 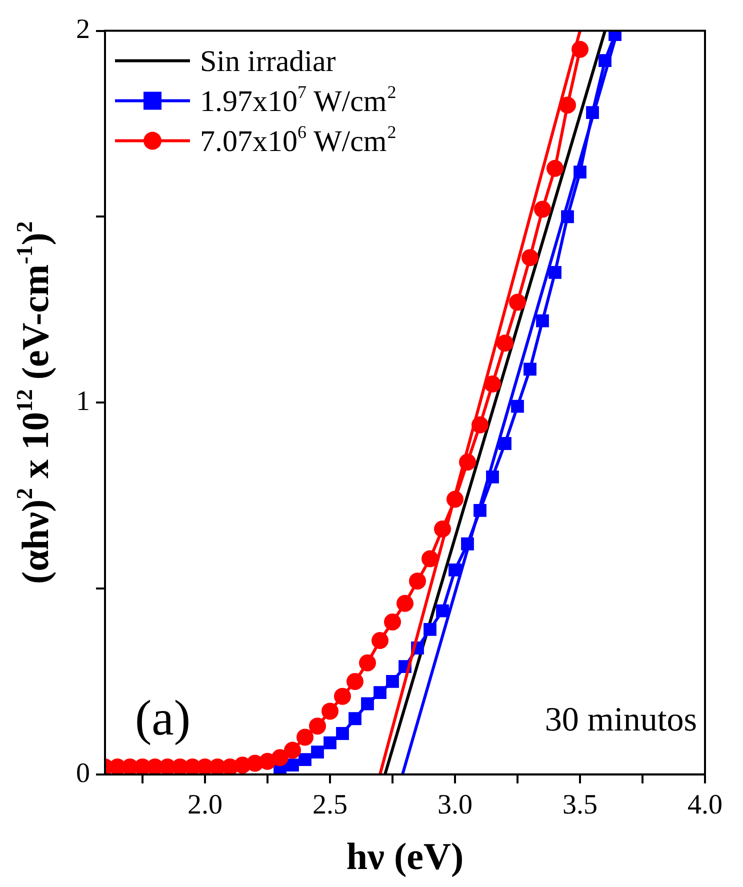 I want to click on x-tick-label: 2.0, so click(x=205, y=805).